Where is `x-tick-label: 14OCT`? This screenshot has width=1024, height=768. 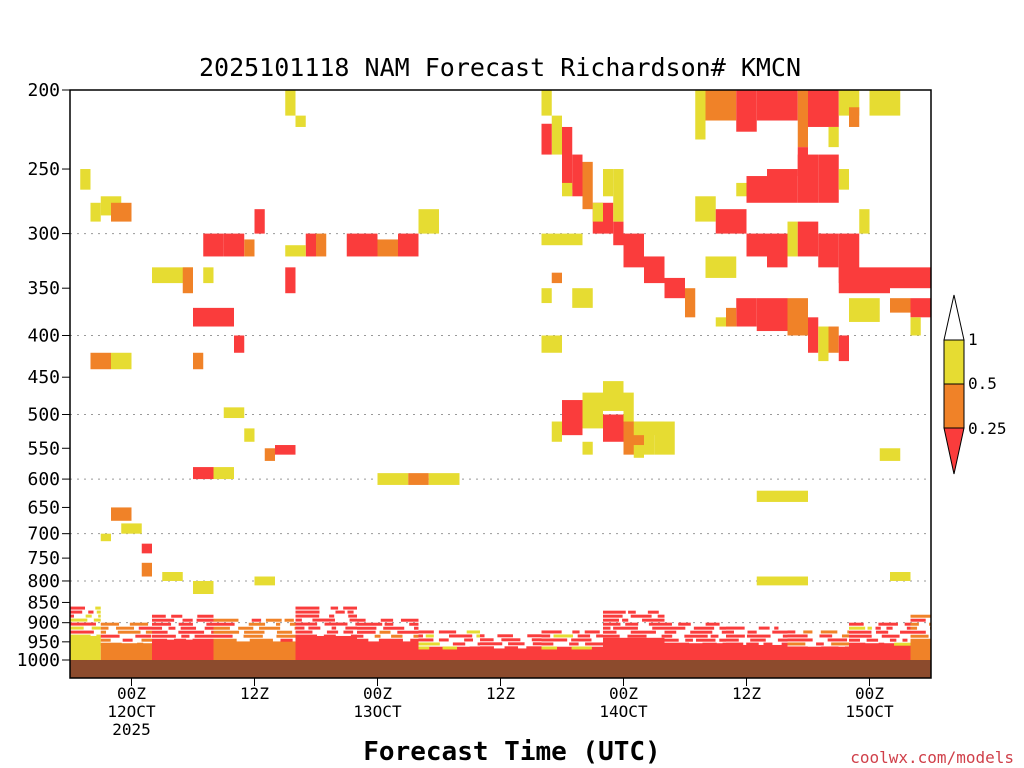 x-tick-label: 14OCT is located at coordinates (623, 711).